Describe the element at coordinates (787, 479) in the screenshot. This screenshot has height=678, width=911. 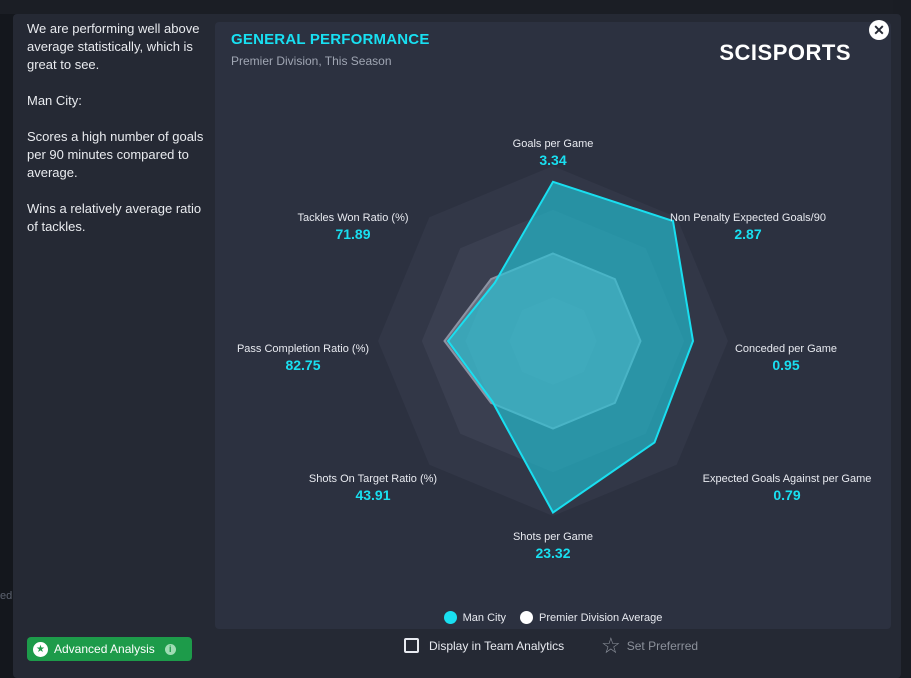
I see `axis-name: Expected Goals Against per Game` at that location.